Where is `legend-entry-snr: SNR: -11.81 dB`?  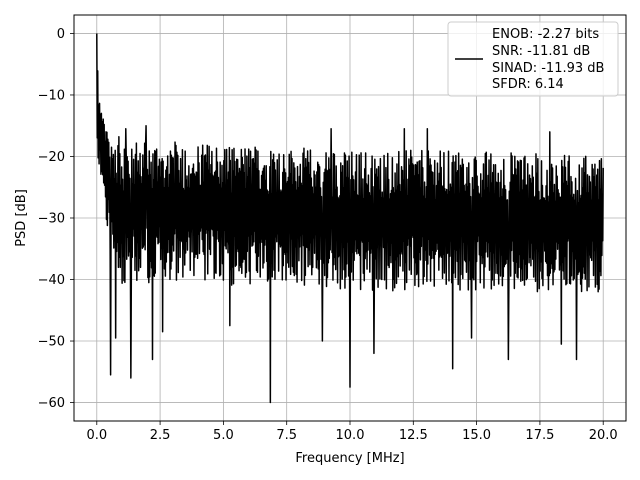
legend-entry-snr: SNR: -11.81 dB is located at coordinates (541, 51).